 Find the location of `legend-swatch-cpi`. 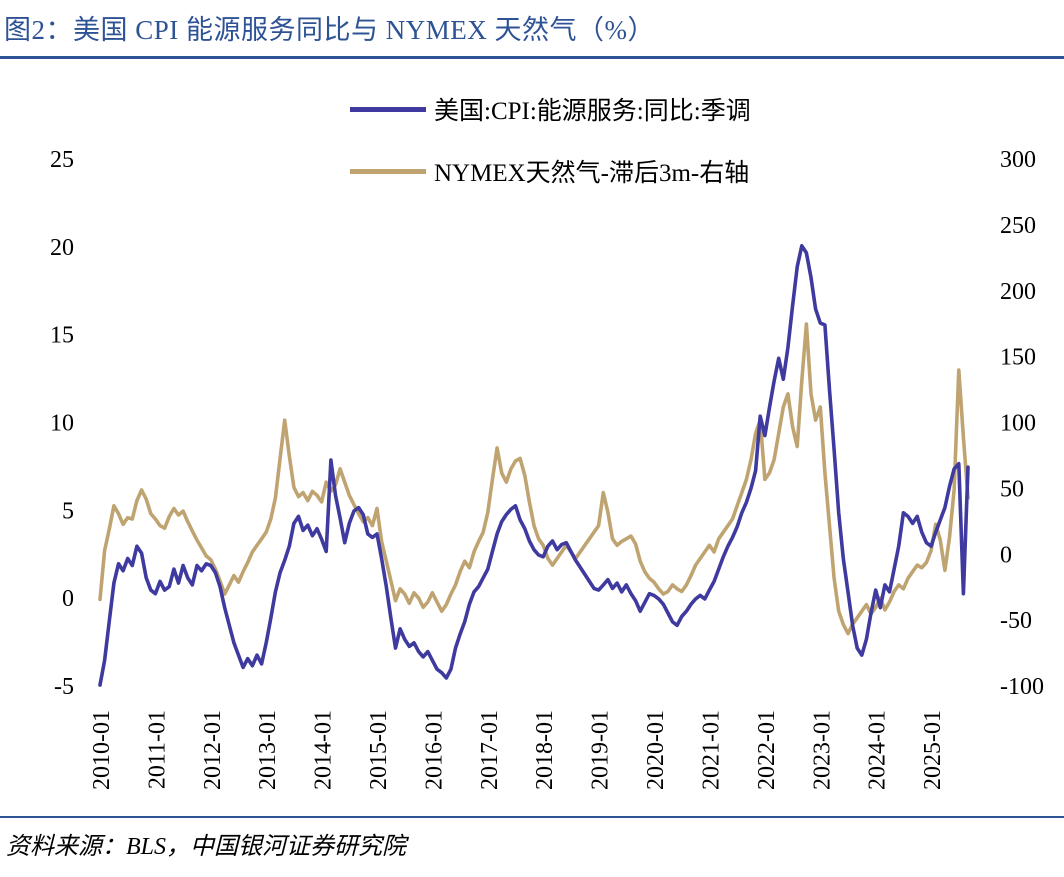

legend-swatch-cpi is located at coordinates (388, 109).